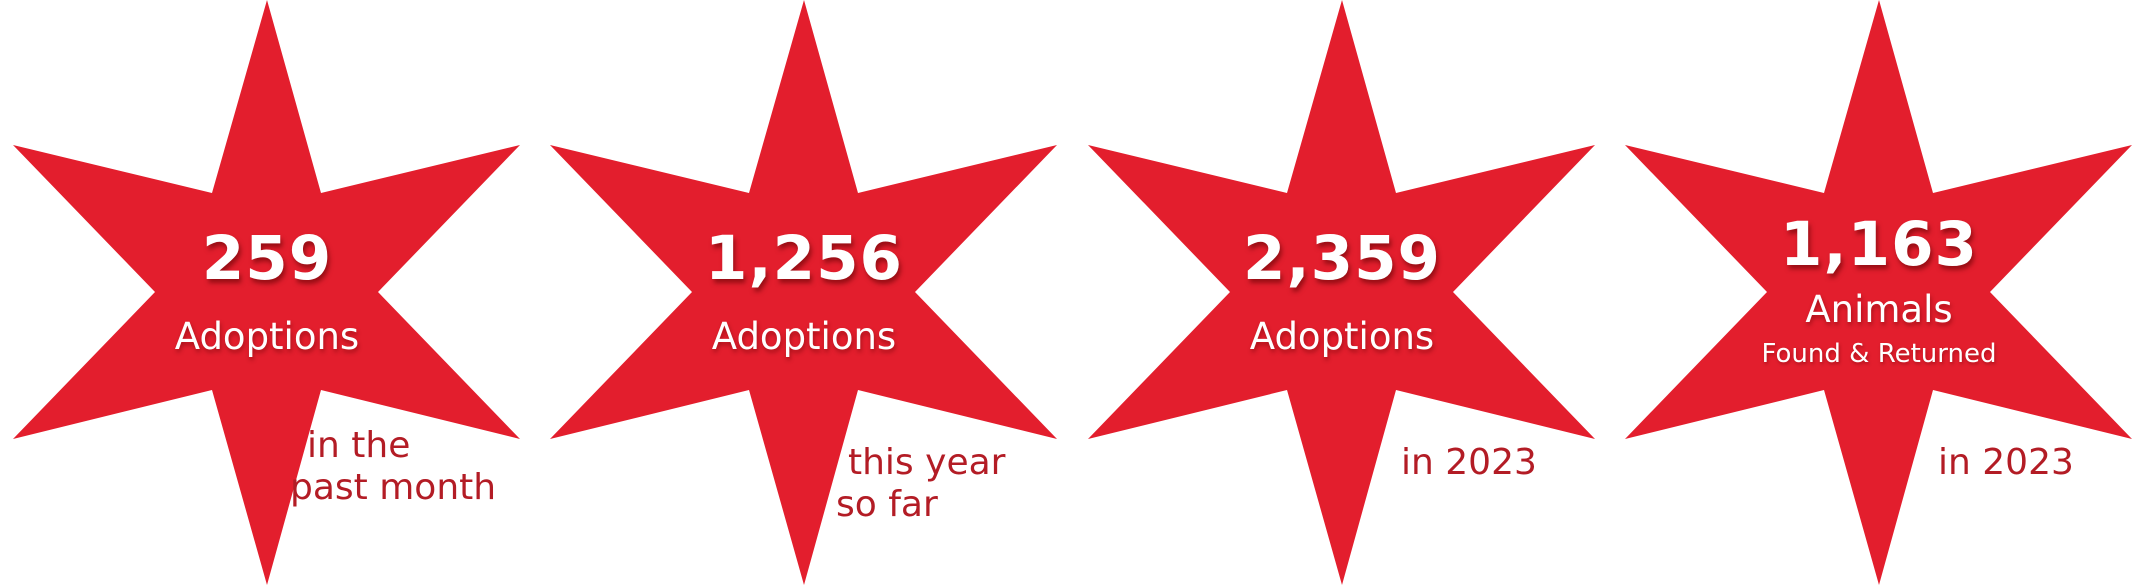  What do you see at coordinates (267, 258) in the screenshot?
I see `stat-count: 259` at bounding box center [267, 258].